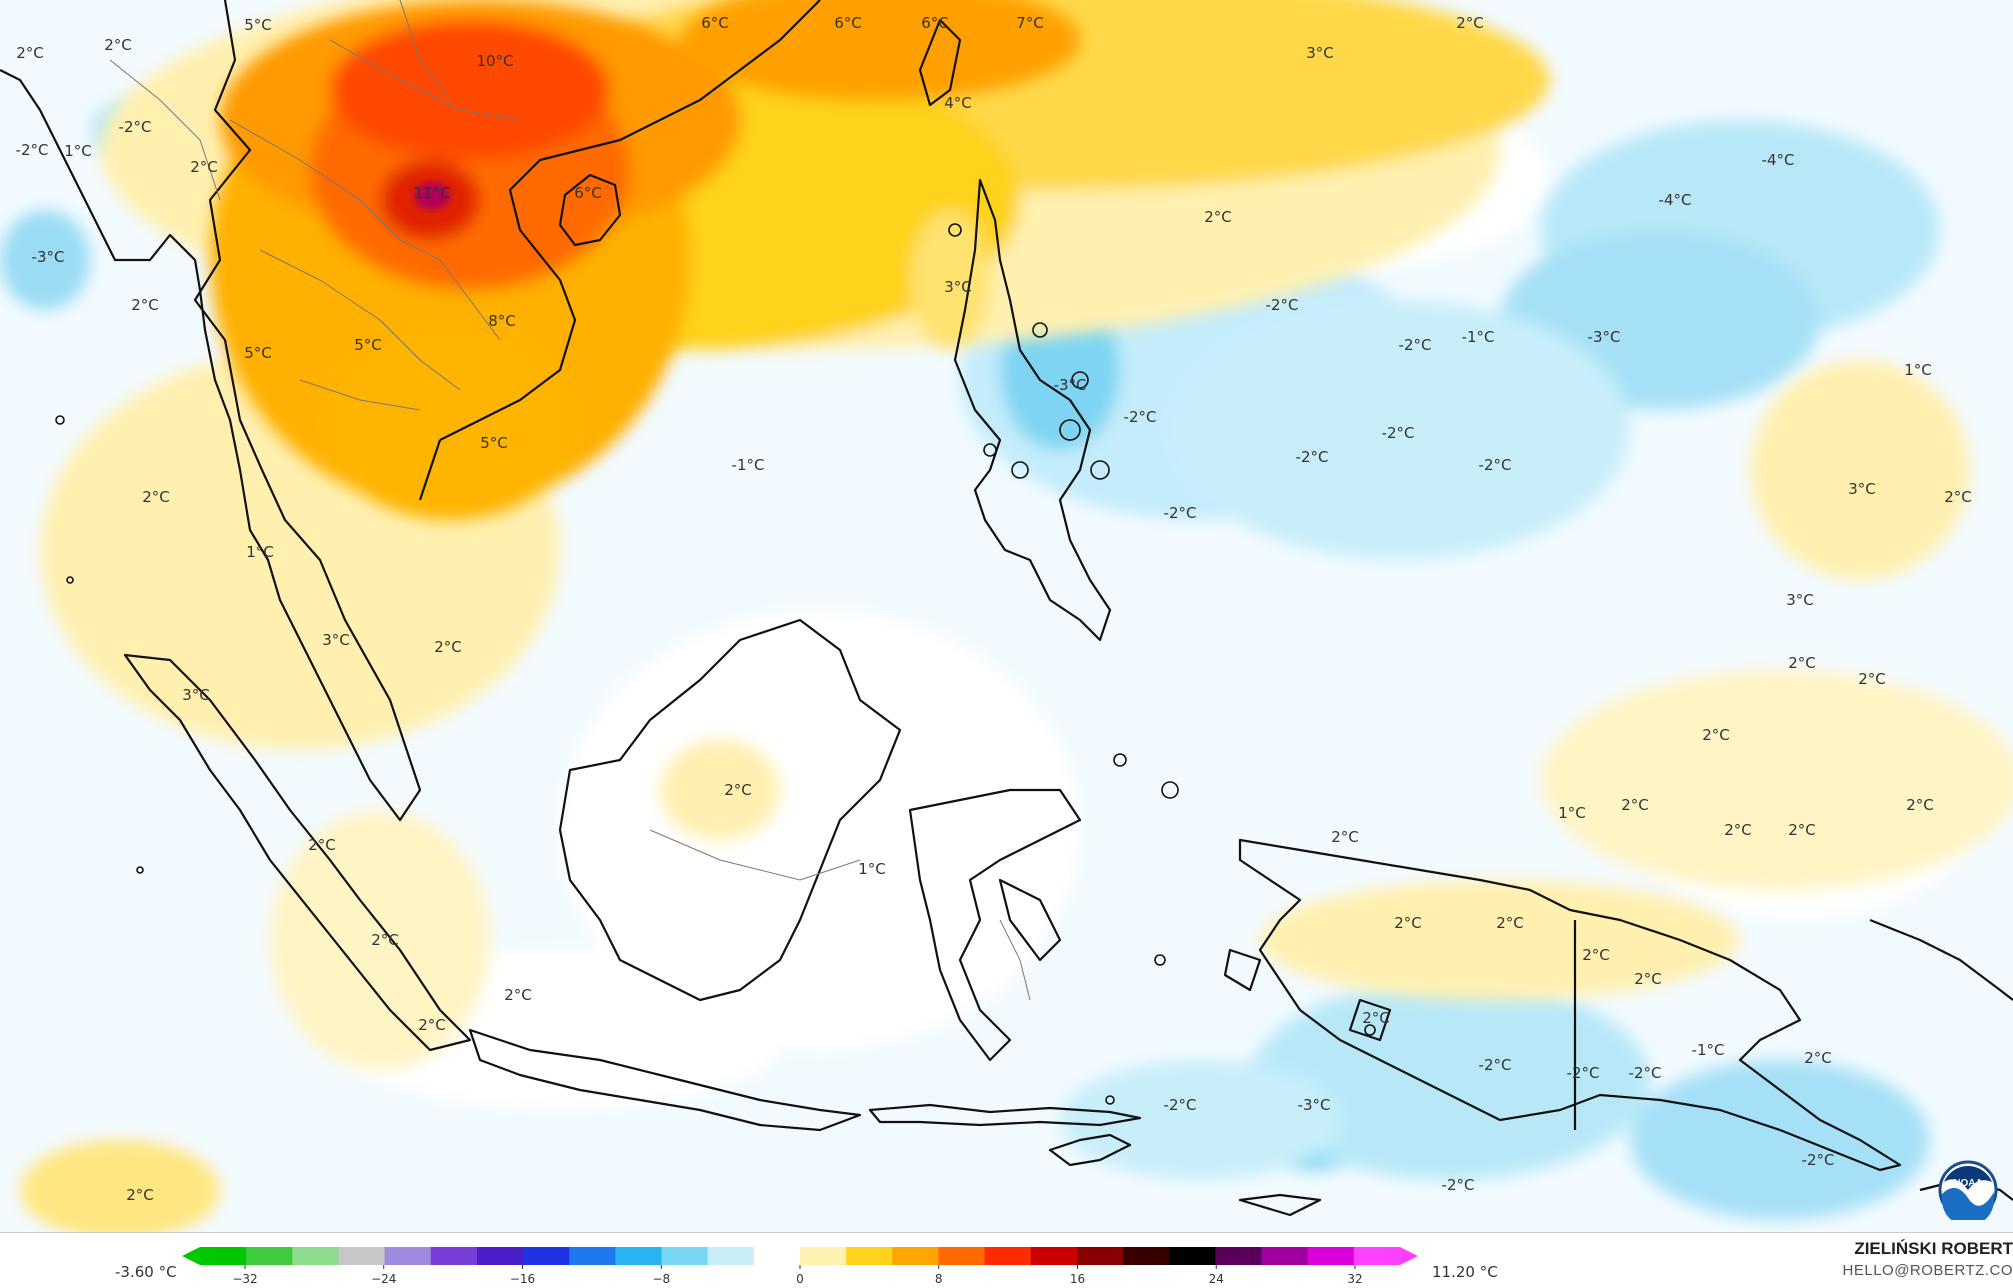 The height and width of the screenshot is (1288, 2013). Describe the element at coordinates (1933, 1248) in the screenshot. I see `author-name: ZIELIŃSKI ROBERT` at that location.